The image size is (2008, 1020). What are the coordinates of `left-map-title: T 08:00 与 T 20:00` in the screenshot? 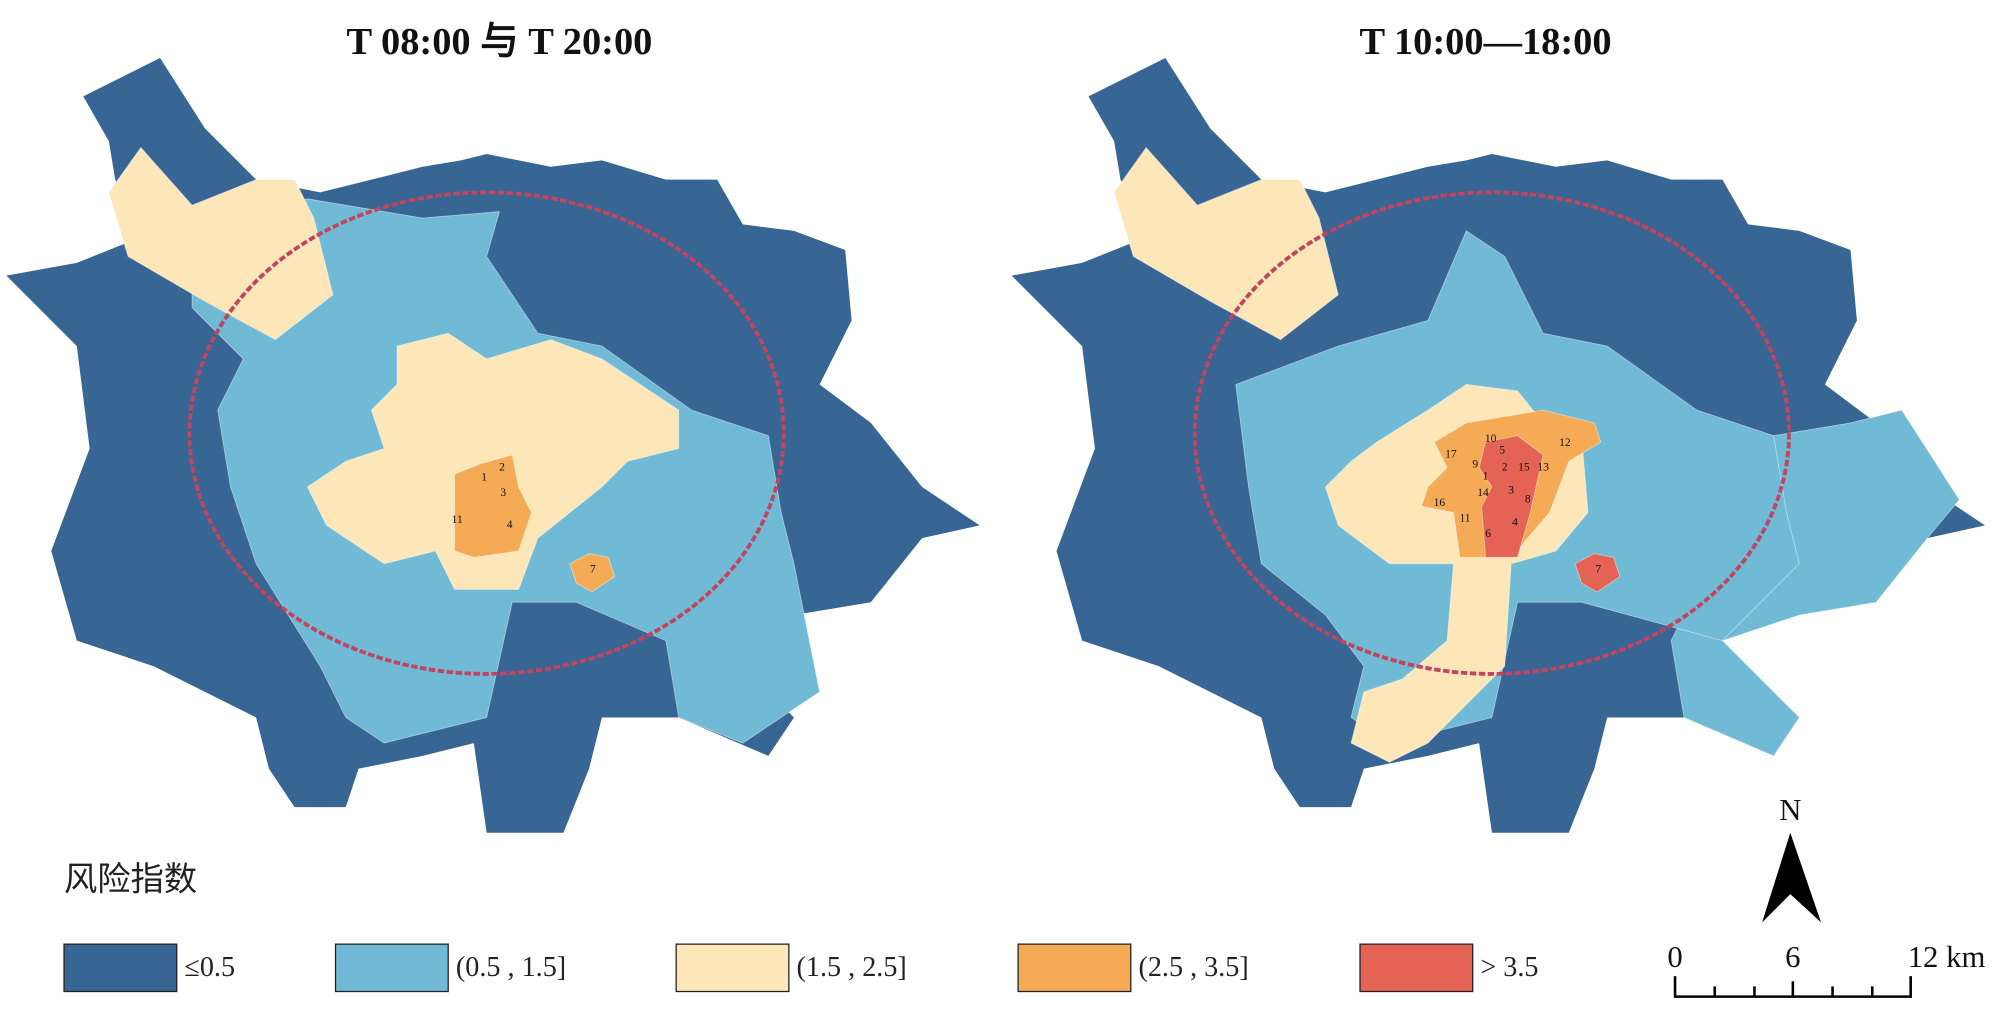 It's located at (500, 42).